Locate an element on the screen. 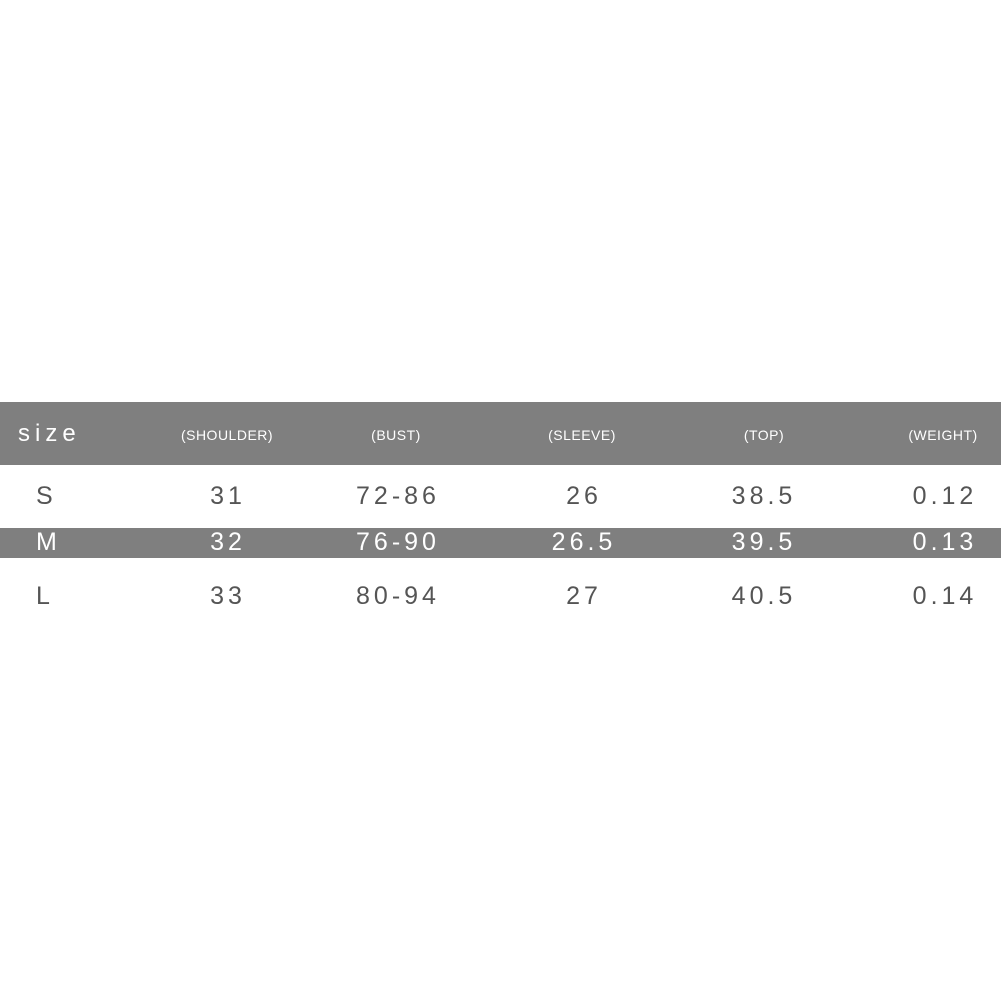 This screenshot has height=1001, width=1001. table-row: L 33 80-94 27 40.5 0.14 is located at coordinates (500, 598).